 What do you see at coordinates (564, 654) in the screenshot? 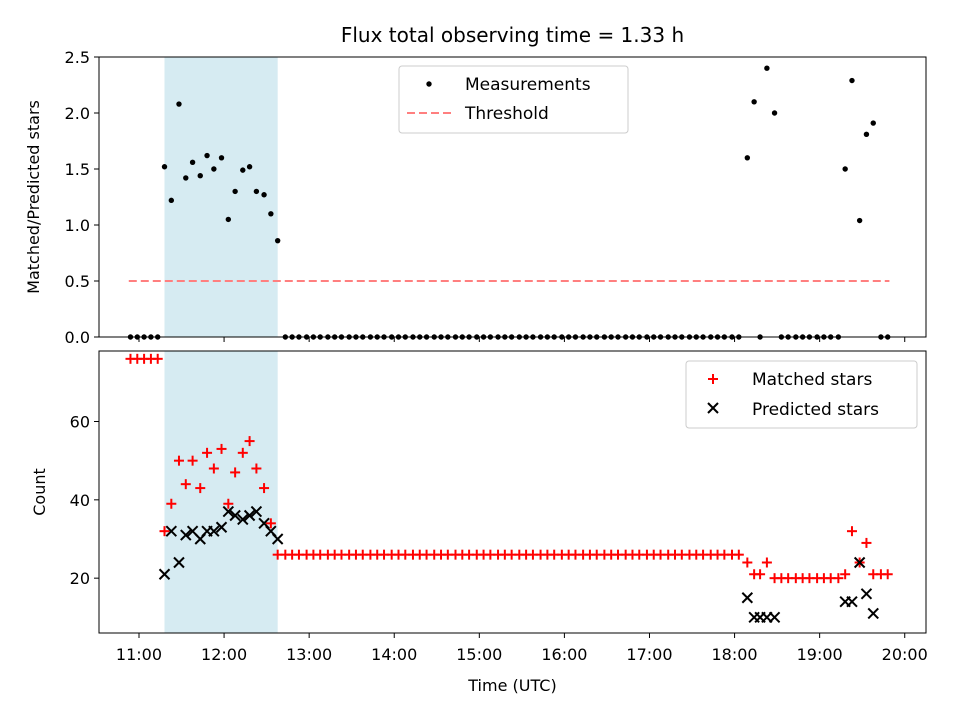
I see `x-tick-label: 16:00` at bounding box center [564, 654].